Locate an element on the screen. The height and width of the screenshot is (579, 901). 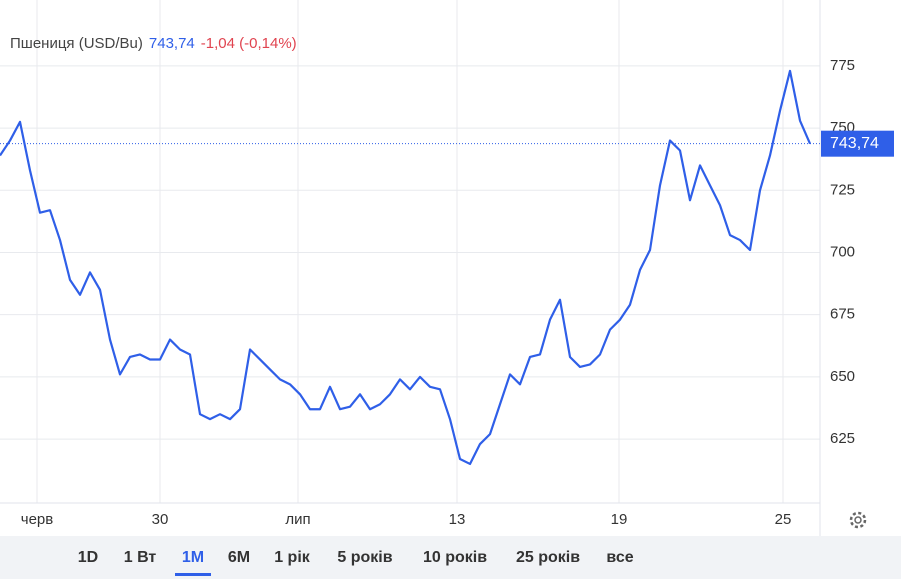
y-tick-label: 775 is located at coordinates (842, 65).